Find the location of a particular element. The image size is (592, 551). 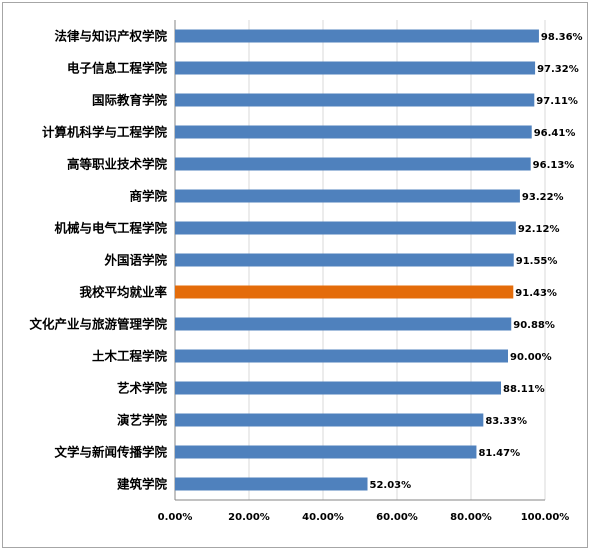

value-label: 83.33% is located at coordinates (506, 421).